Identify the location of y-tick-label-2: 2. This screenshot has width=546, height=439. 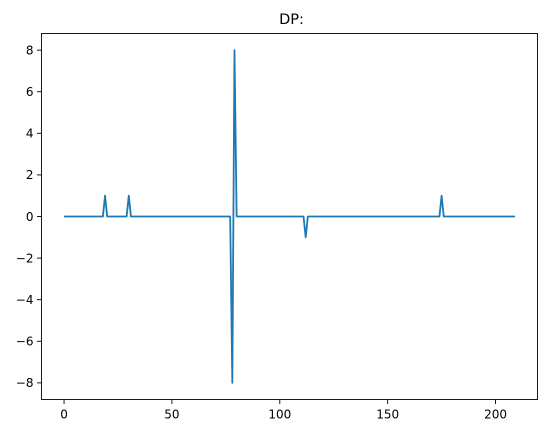
(30, 175).